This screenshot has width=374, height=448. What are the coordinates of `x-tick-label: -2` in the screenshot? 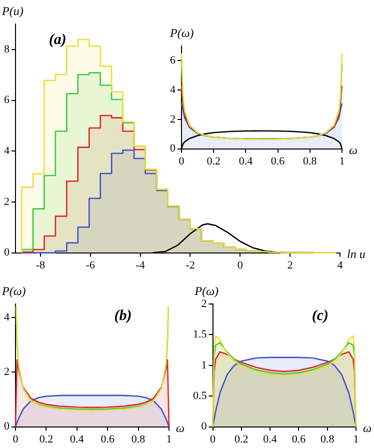 It's located at (190, 265).